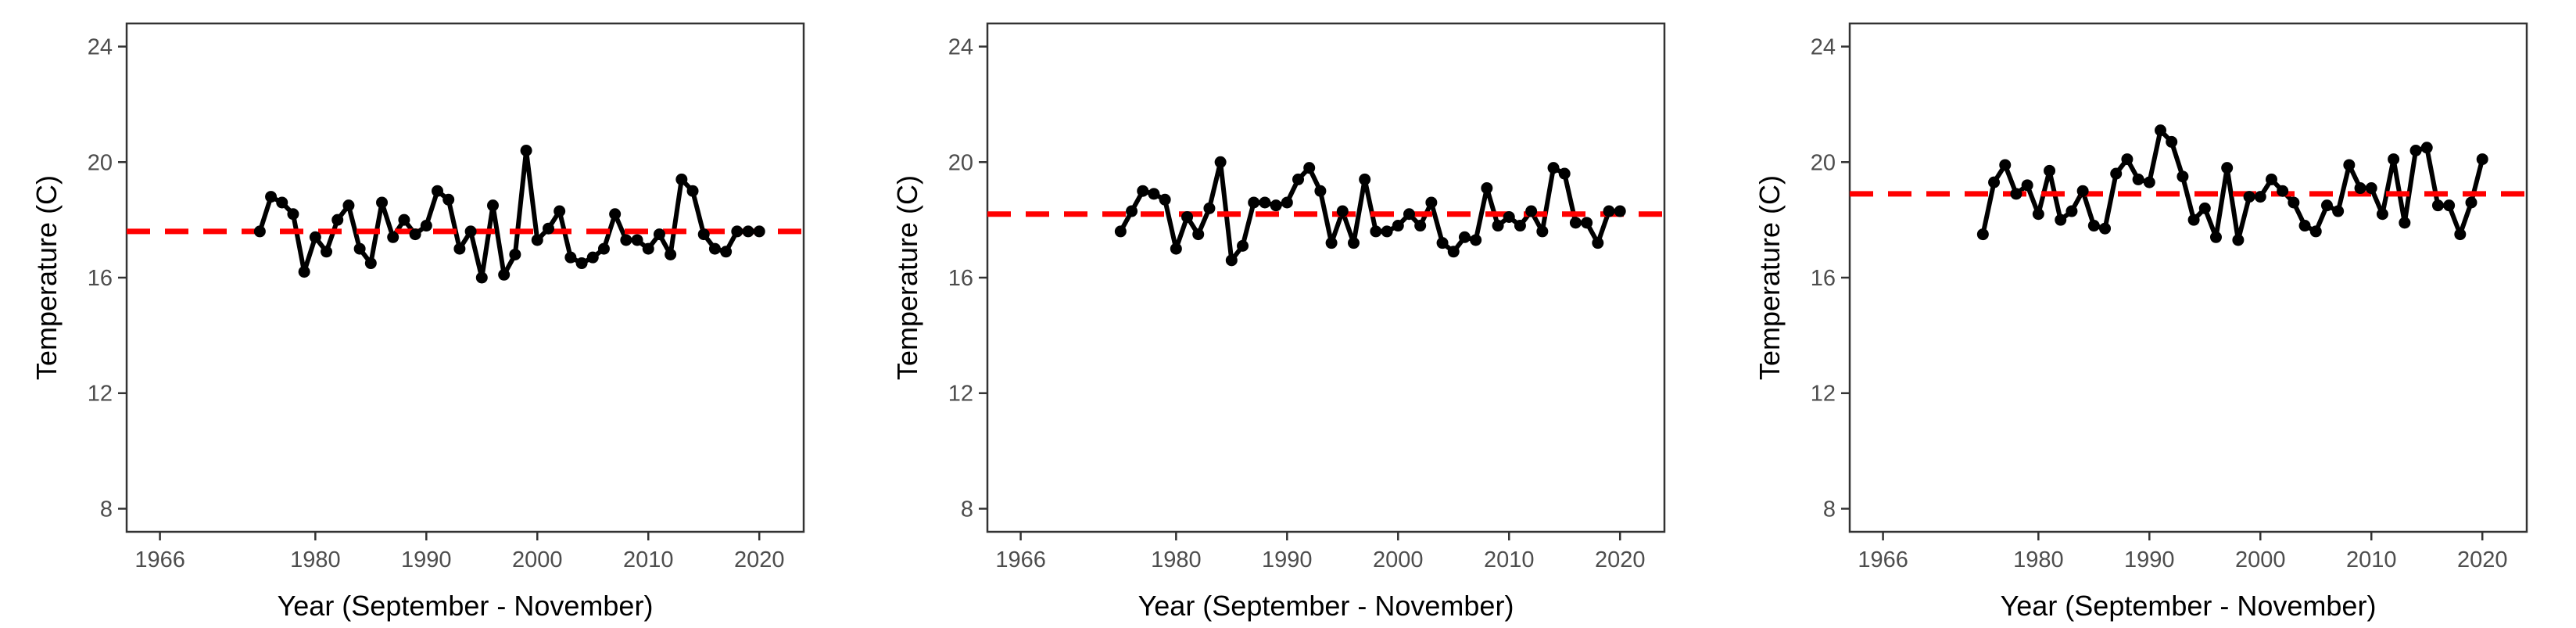 The image size is (2576, 628). Describe the element at coordinates (960, 394) in the screenshot. I see `y-tick-label: 12` at that location.